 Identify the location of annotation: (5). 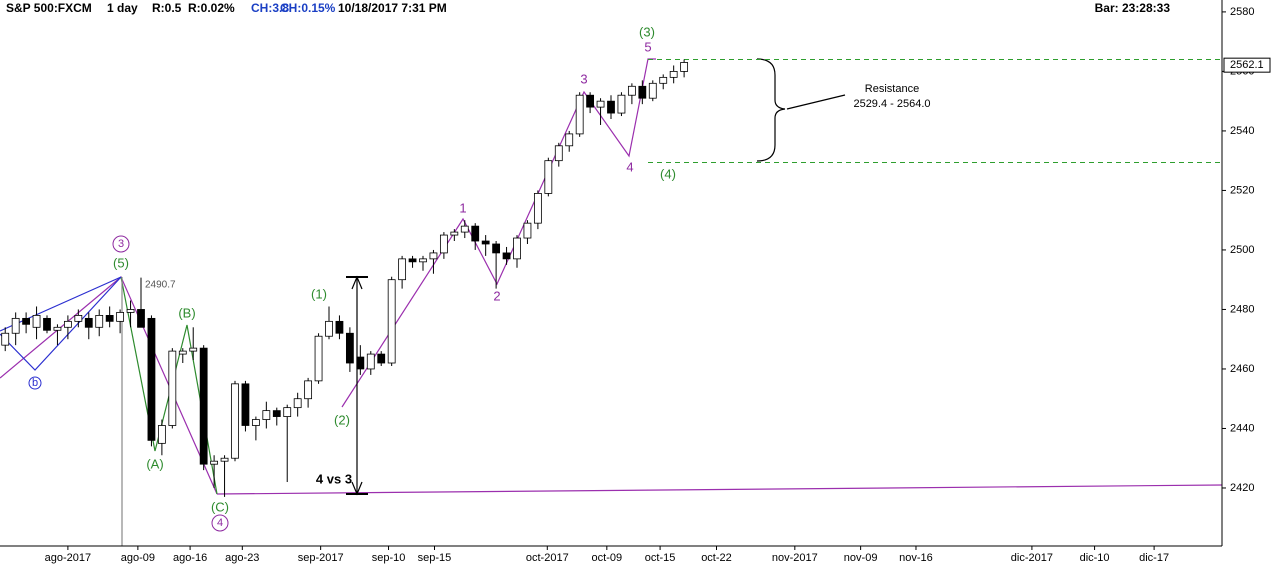
(121, 262).